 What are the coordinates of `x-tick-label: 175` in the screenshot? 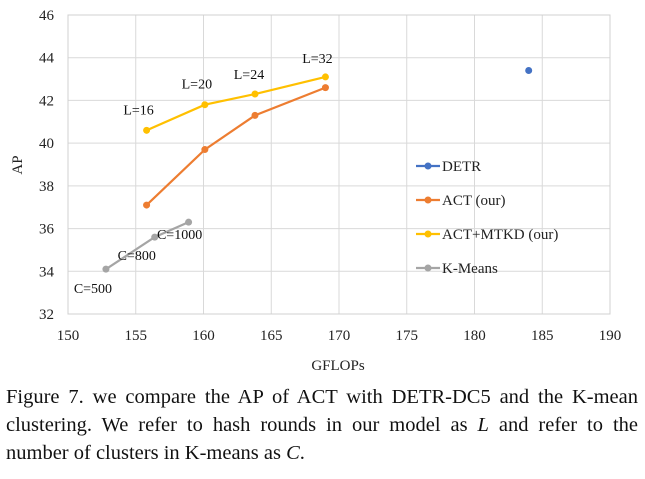 It's located at (407, 336).